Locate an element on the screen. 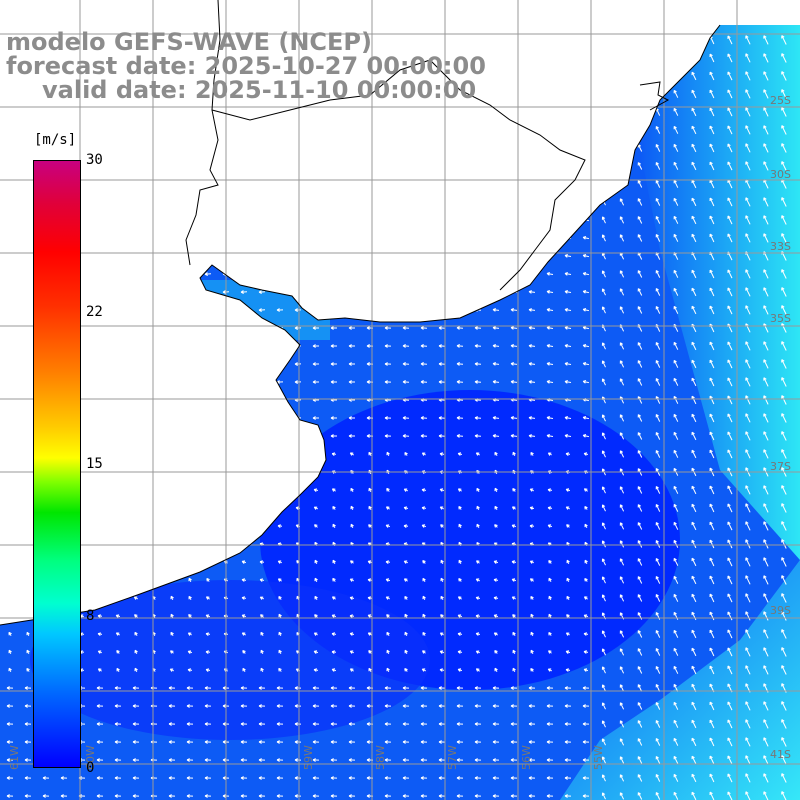  high-wave-east is located at coordinates (720, 292).